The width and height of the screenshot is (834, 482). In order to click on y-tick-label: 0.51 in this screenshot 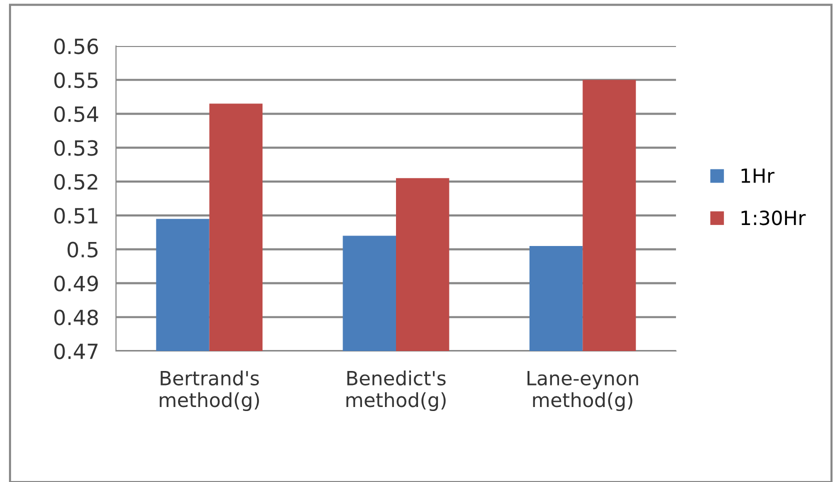, I will do `click(76, 216)`.